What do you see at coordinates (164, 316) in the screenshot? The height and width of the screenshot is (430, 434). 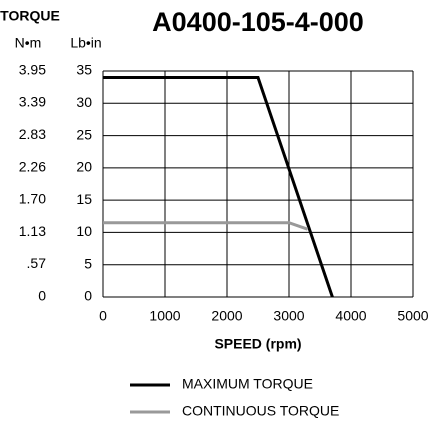 I see `x-tick-label: 1000` at bounding box center [164, 316].